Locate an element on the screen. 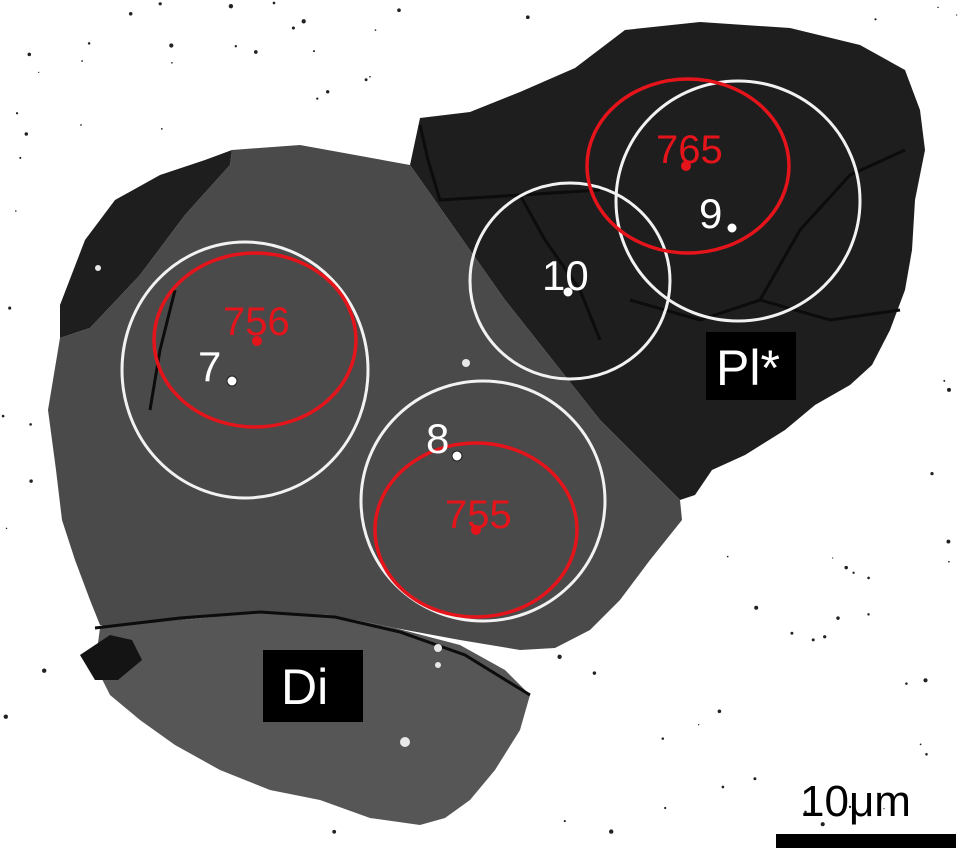 The image size is (961, 854). phase-label-pl: Pl* is located at coordinates (748, 368).